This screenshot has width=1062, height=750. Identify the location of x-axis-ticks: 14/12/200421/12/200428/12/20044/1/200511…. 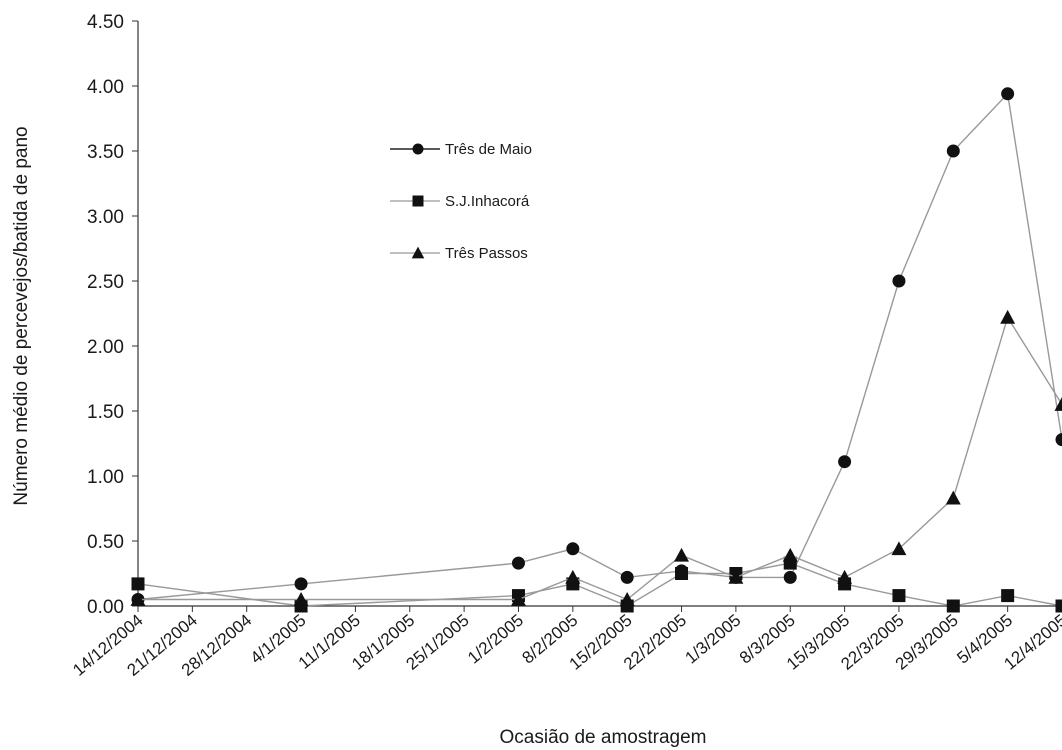
(565, 643).